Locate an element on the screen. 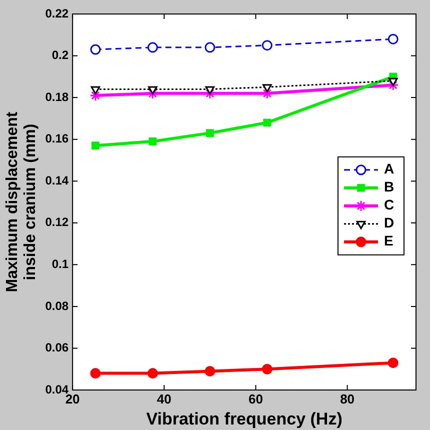  y-tick-label: 0.06 is located at coordinates (57, 347).